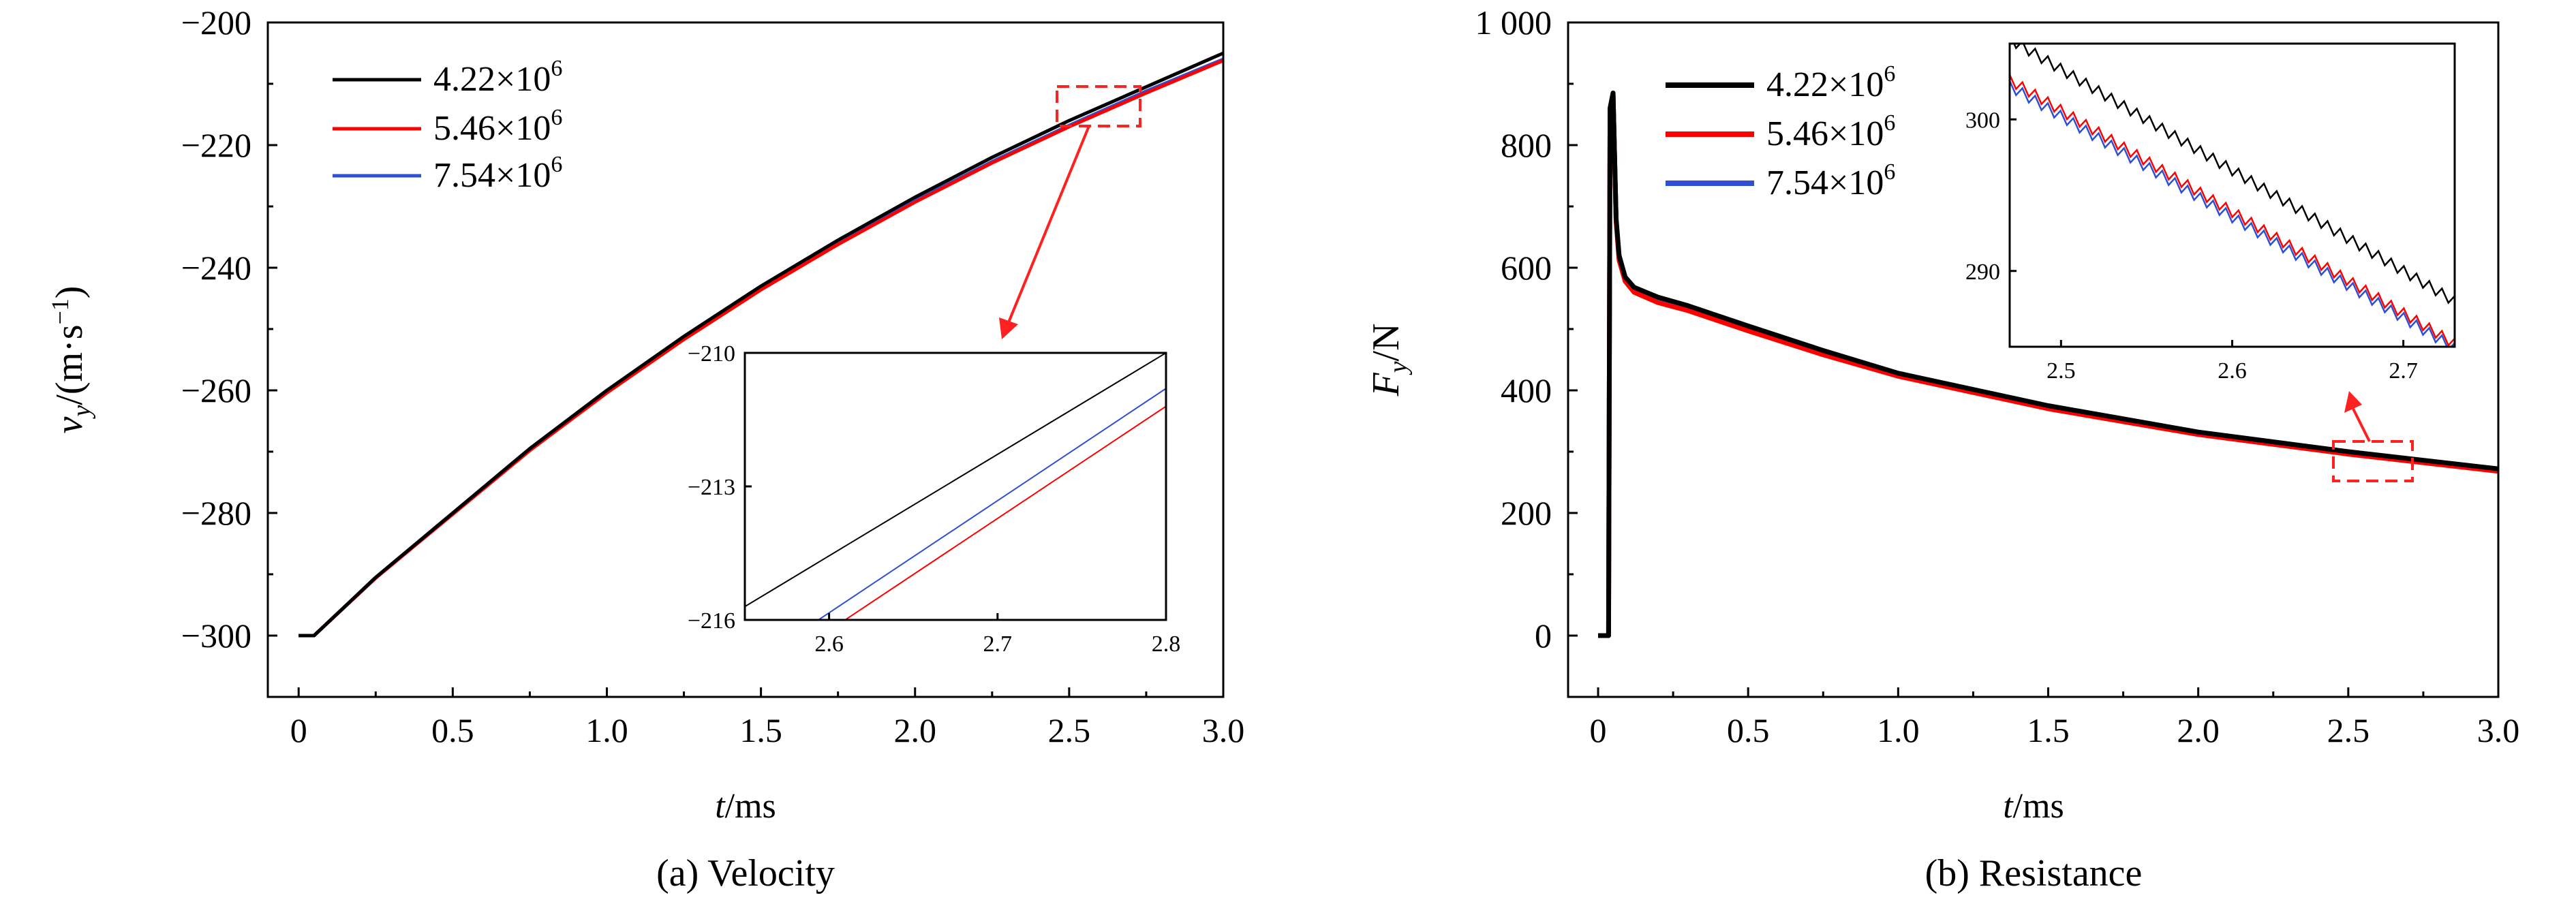  Describe the element at coordinates (1983, 121) in the screenshot. I see `resistance-inset-y-tick-label: 300` at that location.